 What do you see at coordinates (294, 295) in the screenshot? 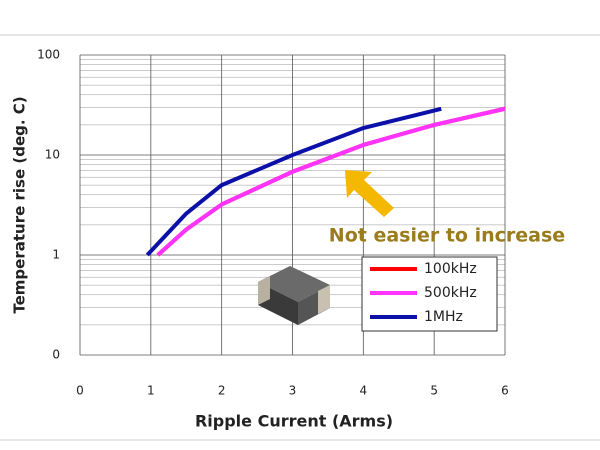
I see `capacitor-icon` at bounding box center [294, 295].